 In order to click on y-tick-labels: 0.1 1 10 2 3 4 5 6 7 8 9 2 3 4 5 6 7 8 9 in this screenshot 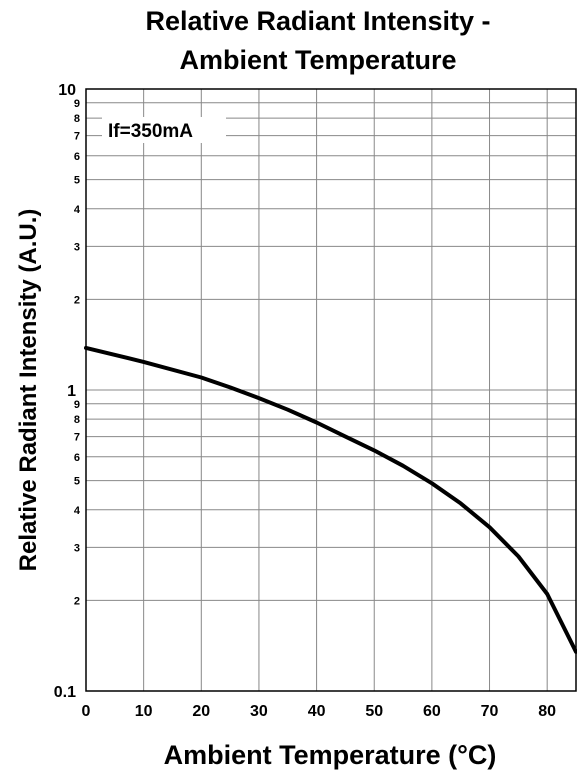, I will do `click(67, 391)`.